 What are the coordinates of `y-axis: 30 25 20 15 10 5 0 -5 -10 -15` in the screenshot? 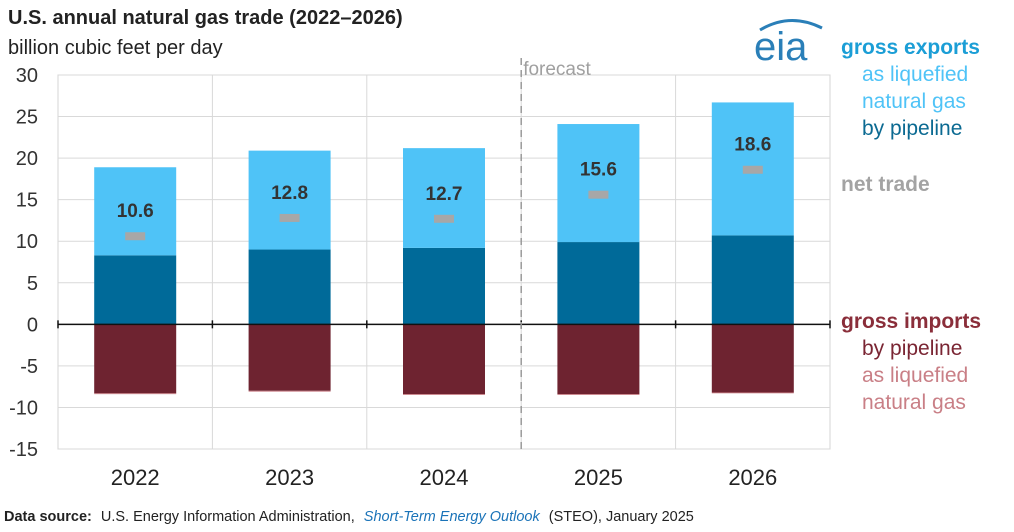 It's located at (23, 263).